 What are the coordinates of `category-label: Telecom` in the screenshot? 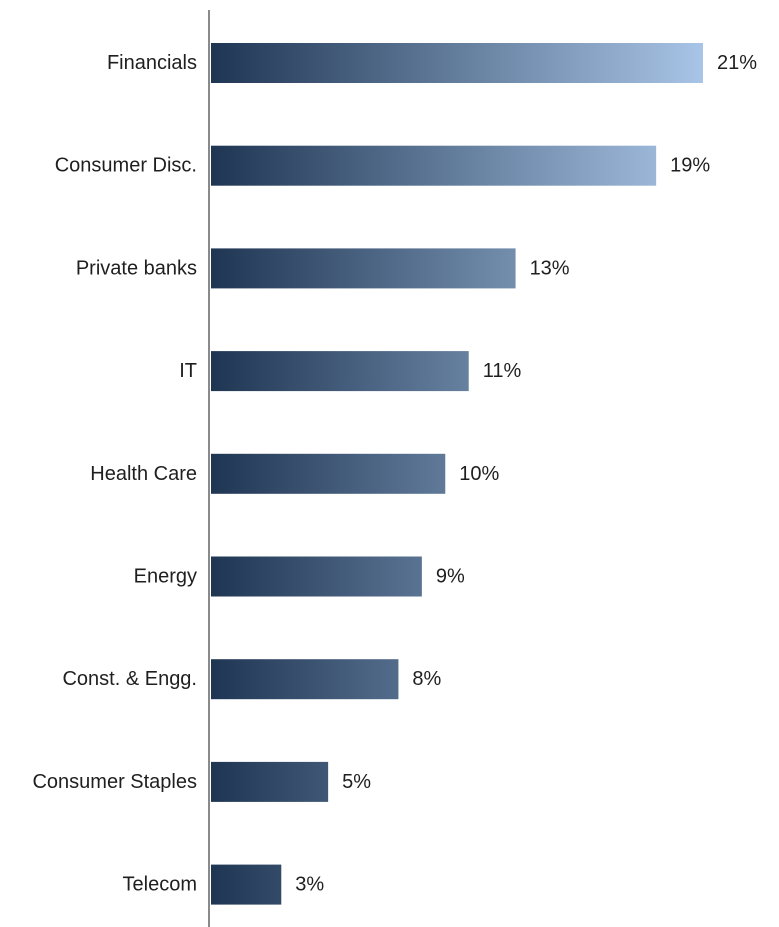 It's located at (160, 885).